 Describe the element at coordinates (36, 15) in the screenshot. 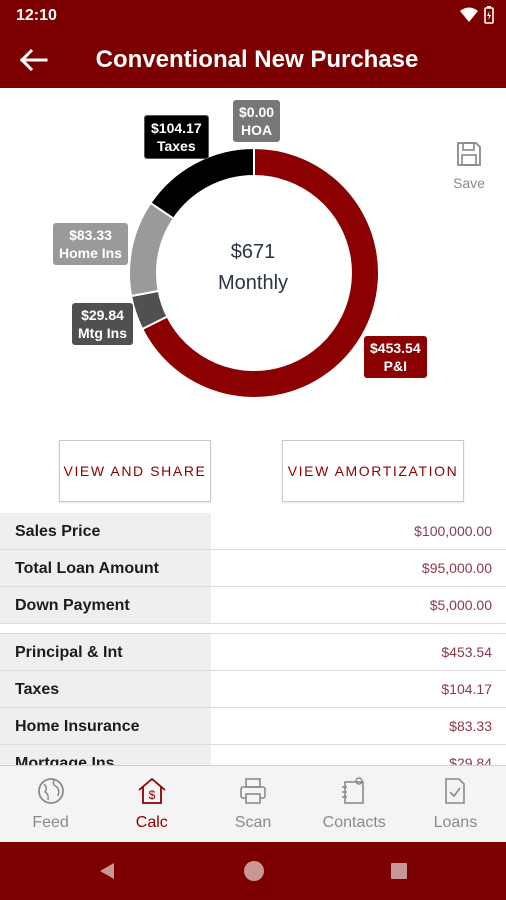

I see `status-time: 12:10` at that location.